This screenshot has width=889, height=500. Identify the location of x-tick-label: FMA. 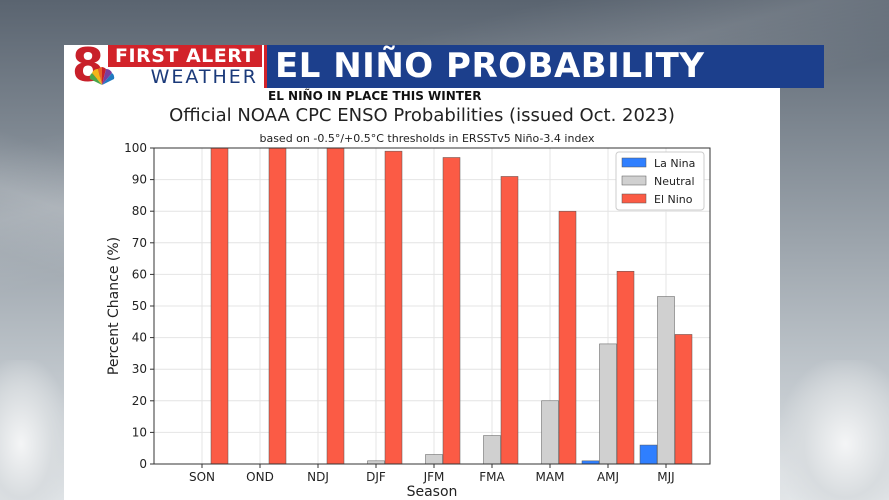
(492, 477).